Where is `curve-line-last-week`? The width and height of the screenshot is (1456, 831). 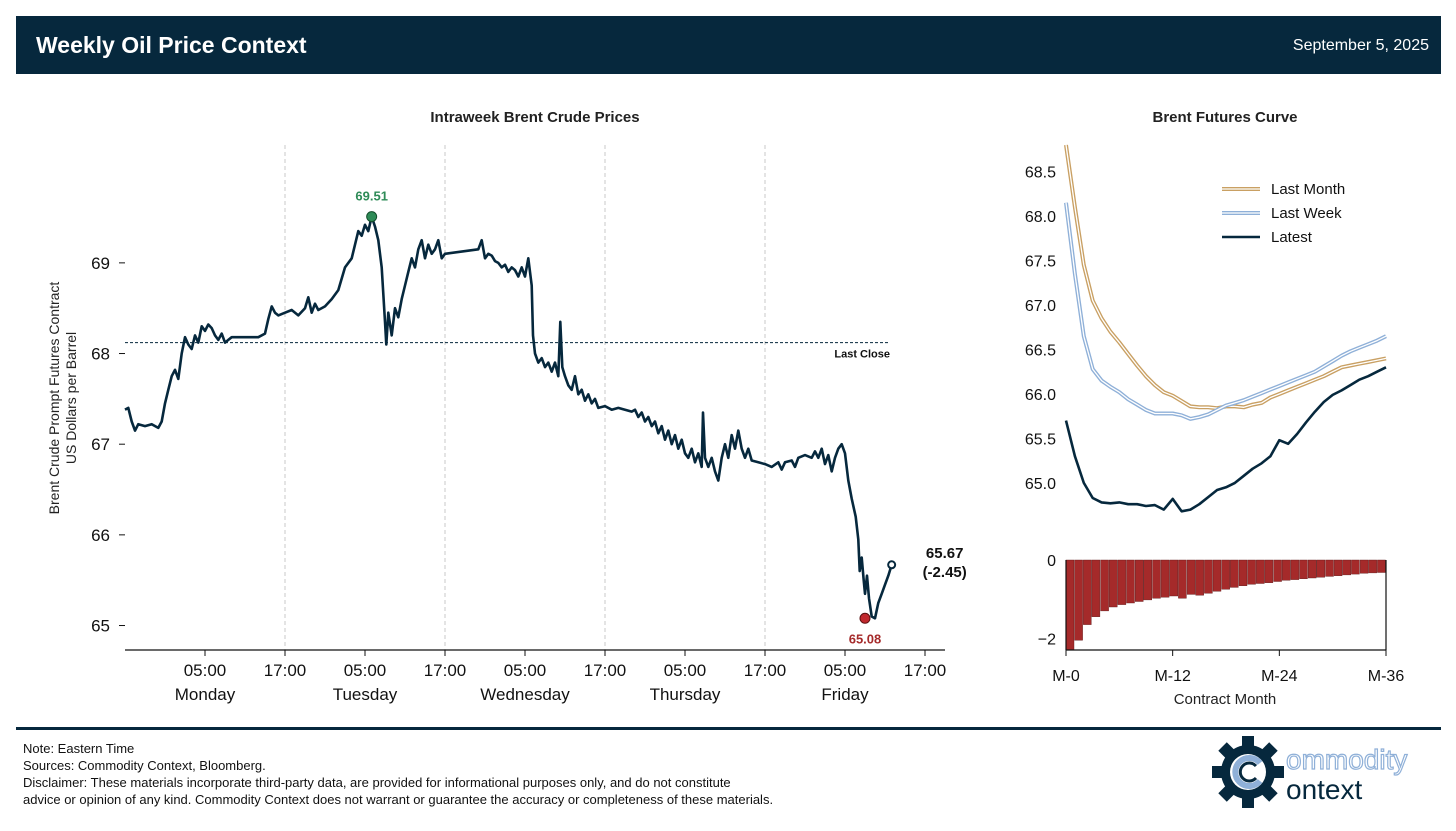
curve-line-last-week is located at coordinates (1225, 311).